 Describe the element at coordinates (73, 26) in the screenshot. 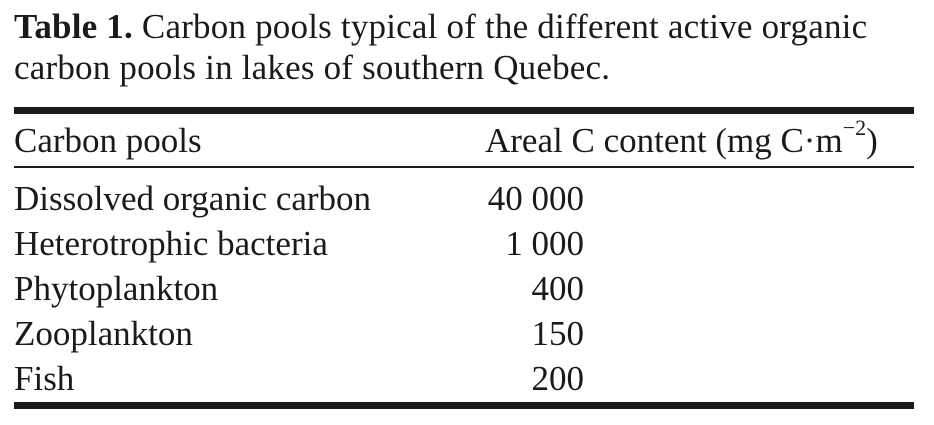

I see `caption-label: Table 1.` at that location.